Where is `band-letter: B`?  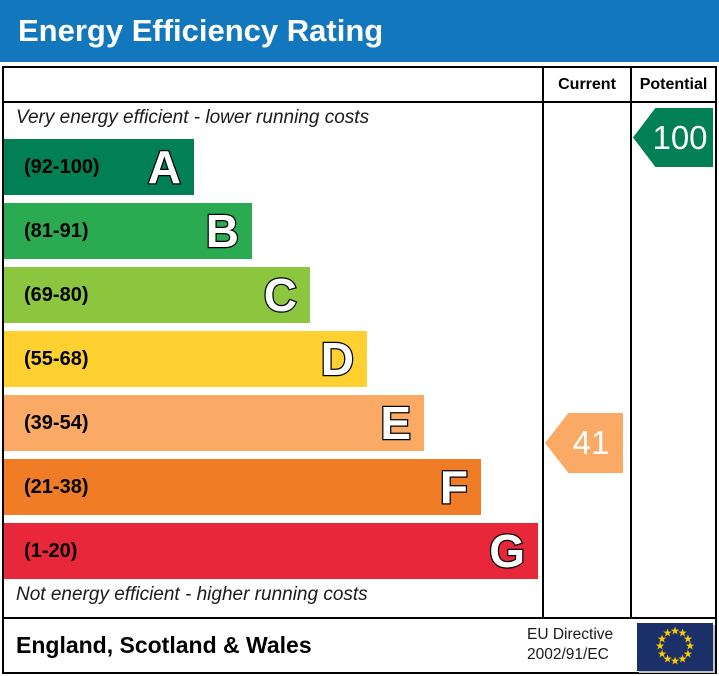 band-letter: B is located at coordinates (223, 231).